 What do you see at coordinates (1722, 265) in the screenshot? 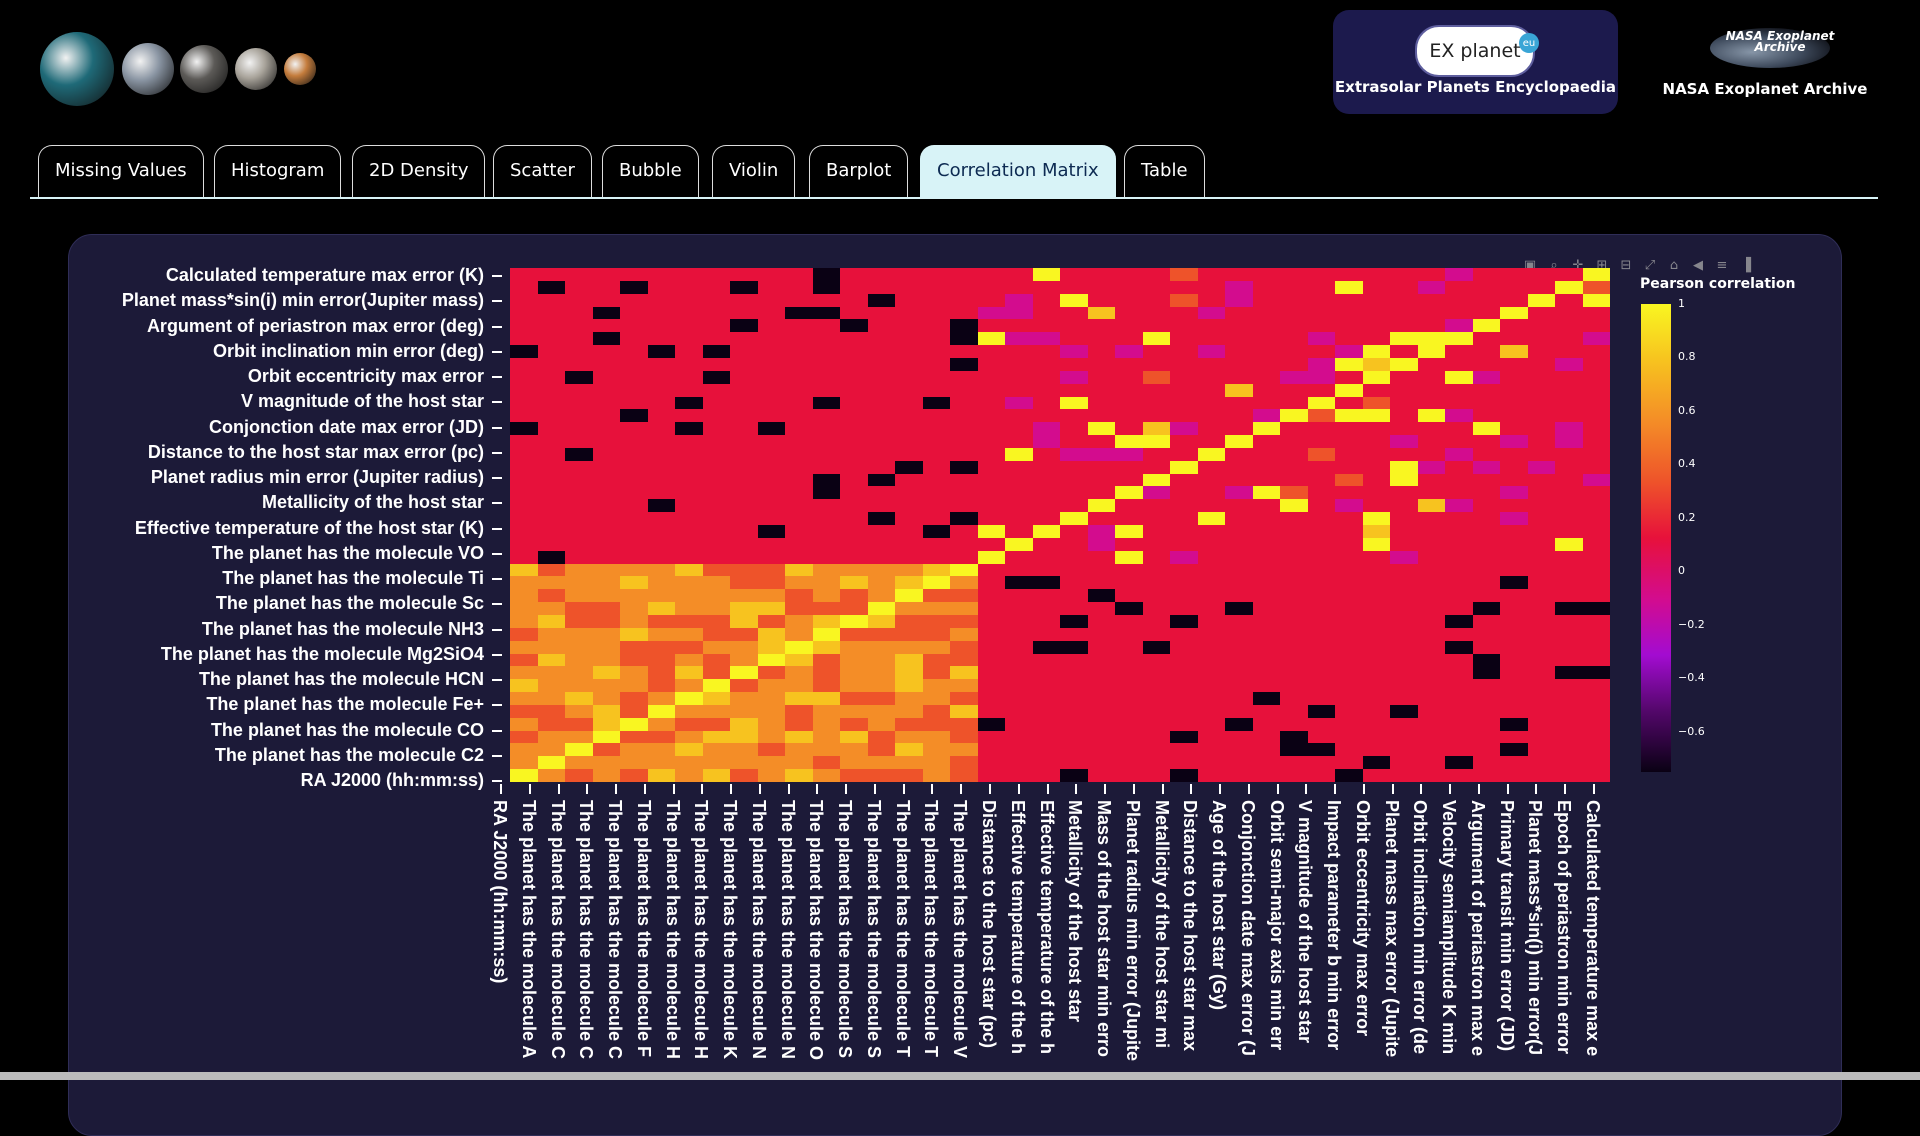
I see `hover-compare-icon: ≡` at bounding box center [1722, 265].